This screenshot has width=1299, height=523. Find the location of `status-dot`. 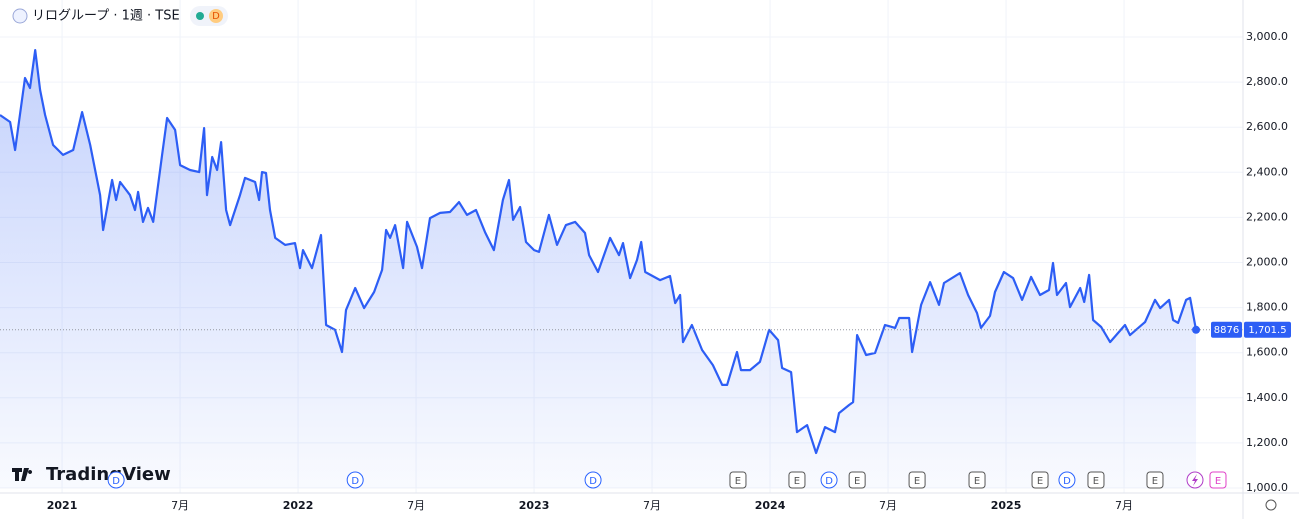

status-dot is located at coordinates (200, 16).